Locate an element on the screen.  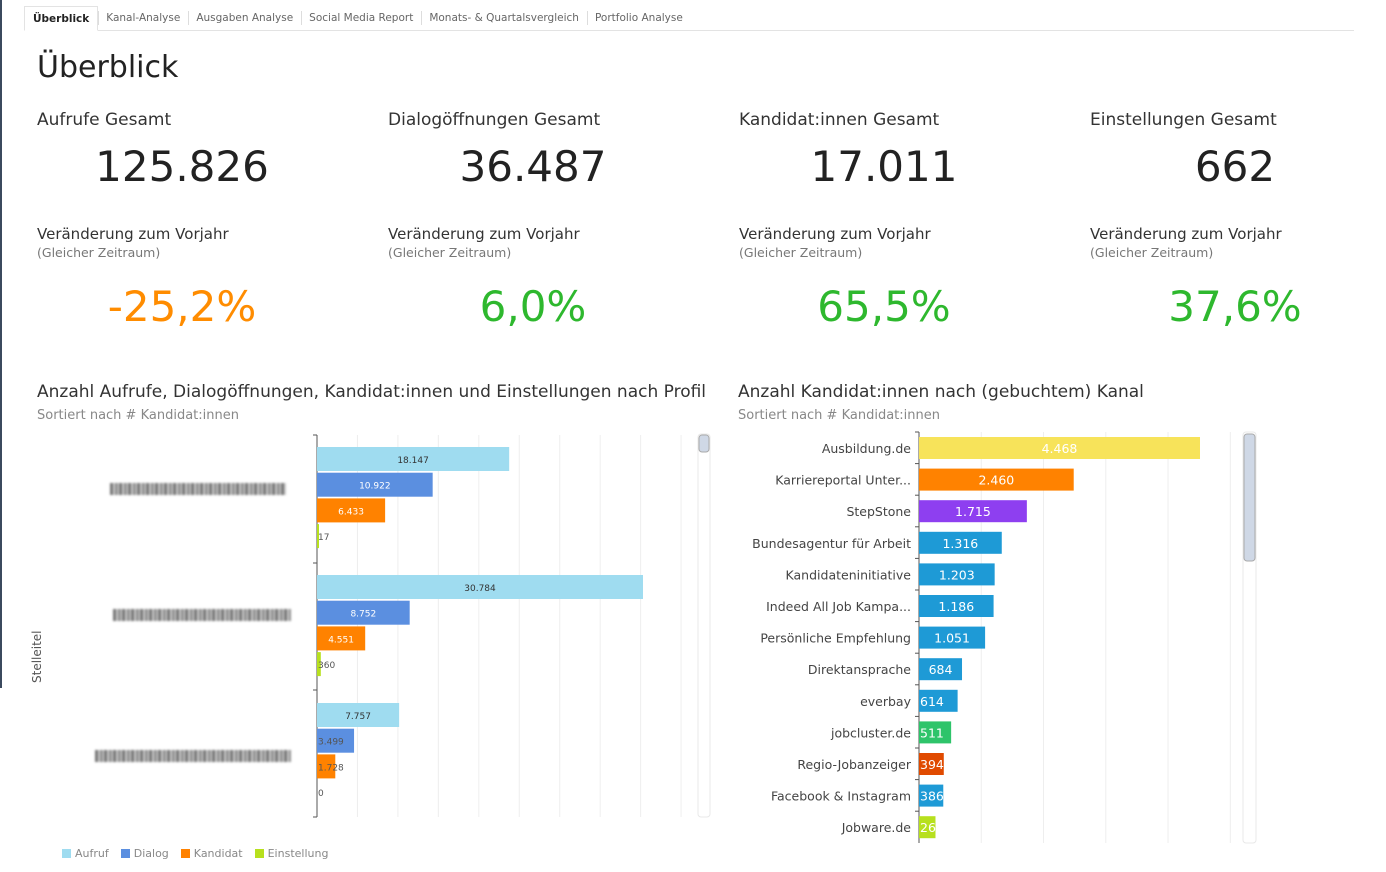
category-label: jobcluster.de is located at coordinates (870, 732).